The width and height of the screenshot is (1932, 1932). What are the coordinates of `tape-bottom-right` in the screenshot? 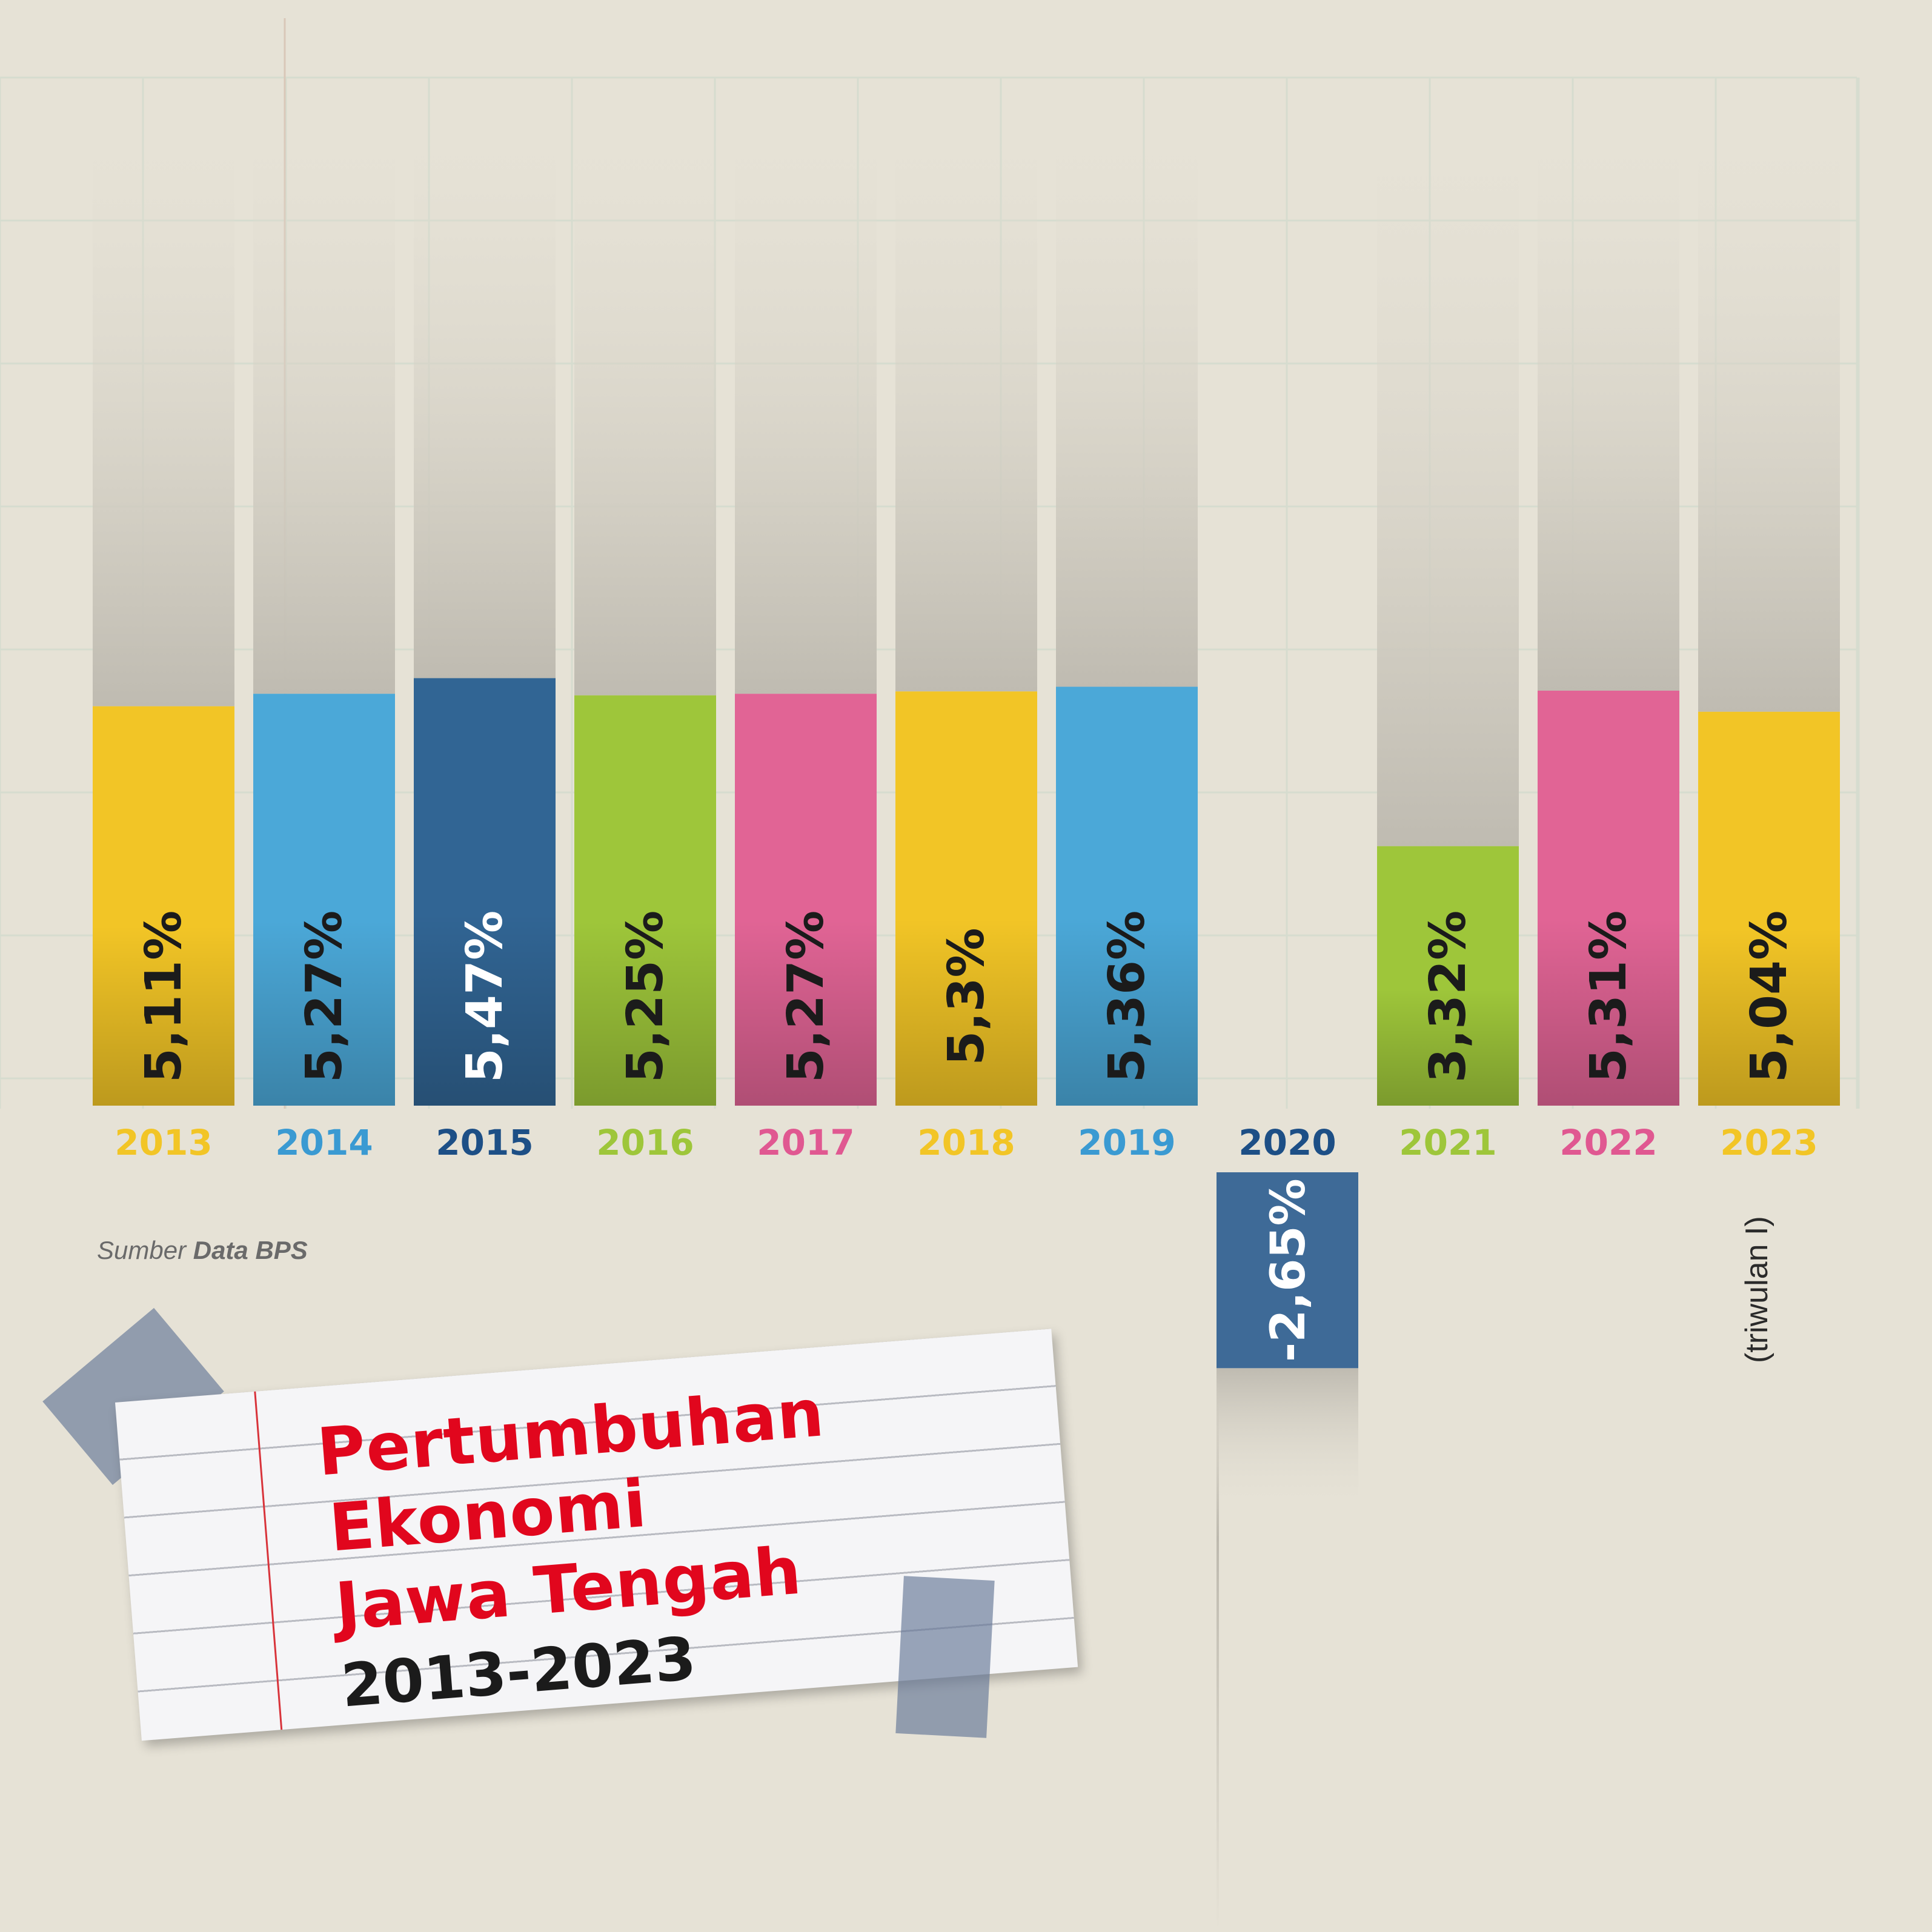 It's located at (945, 1657).